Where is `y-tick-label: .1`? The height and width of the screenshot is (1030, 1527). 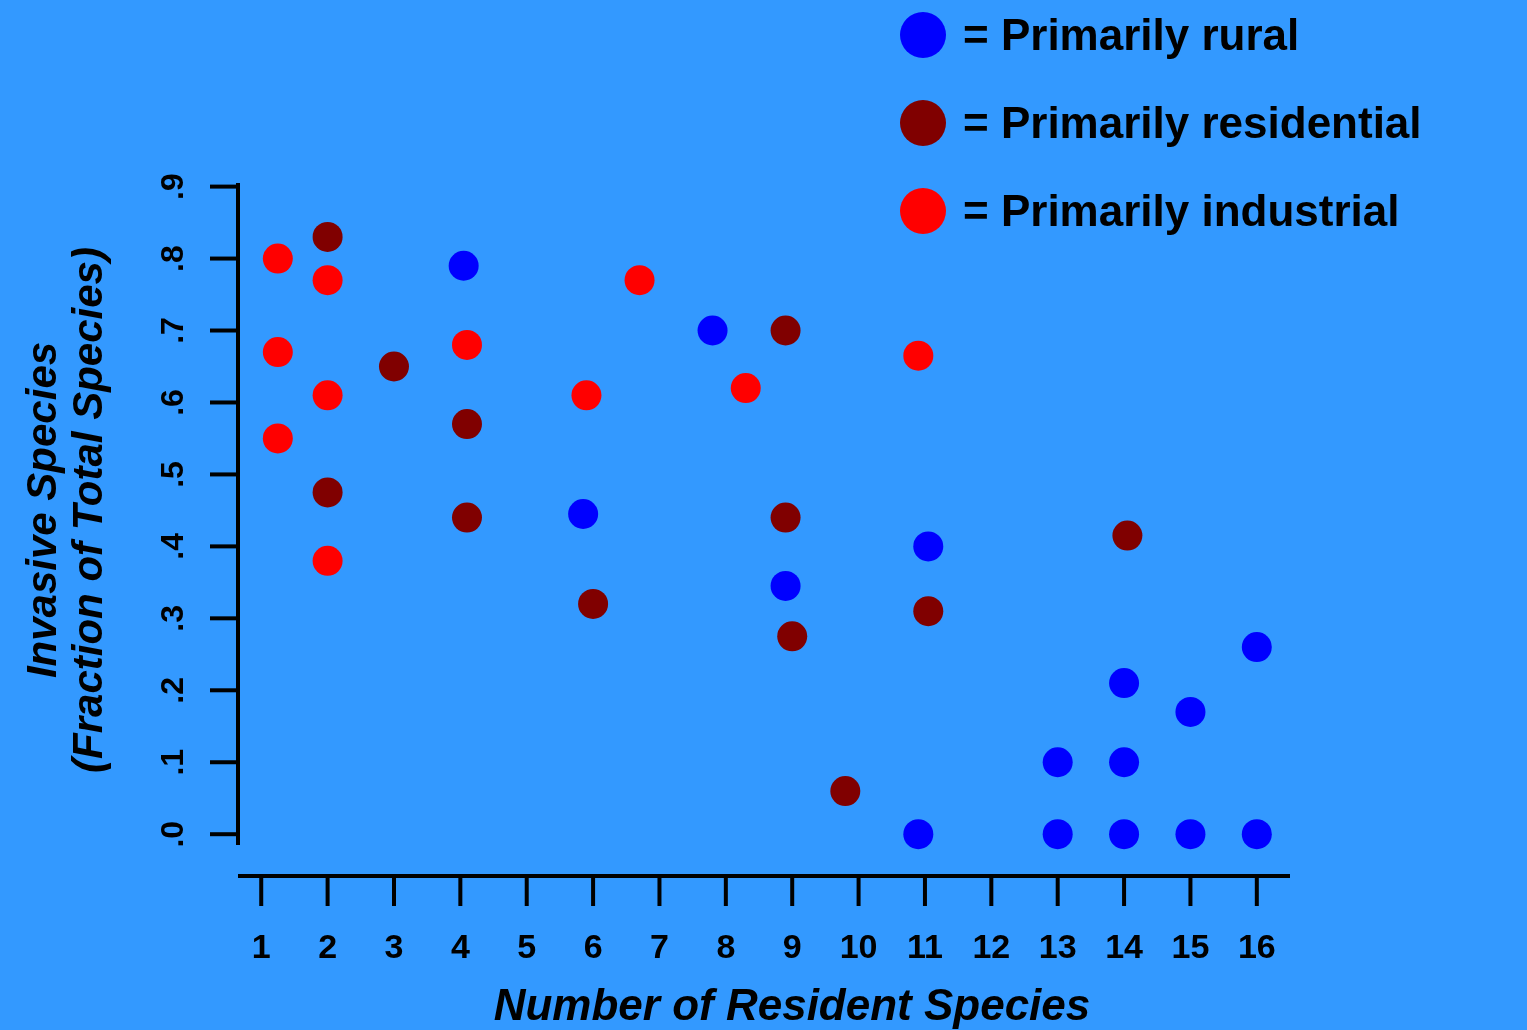 y-tick-label: .1 is located at coordinates (172, 762).